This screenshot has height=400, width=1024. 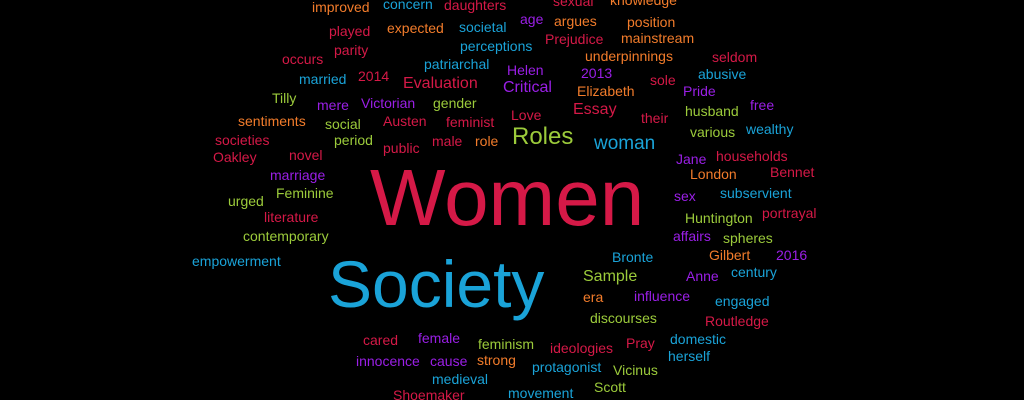 What do you see at coordinates (689, 356) in the screenshot?
I see `cloud-word: herself` at bounding box center [689, 356].